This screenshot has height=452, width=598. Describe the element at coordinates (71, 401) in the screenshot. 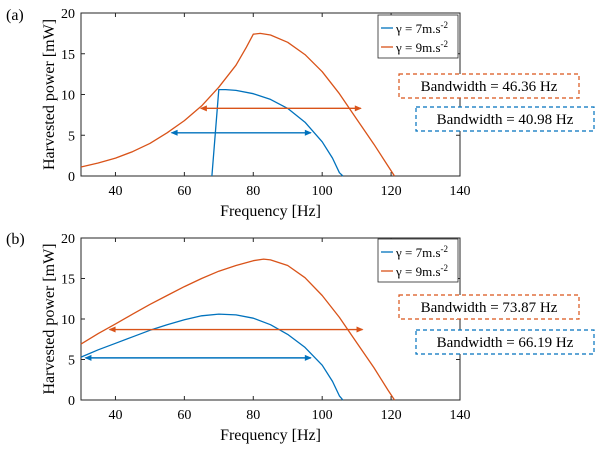

I see `panel-b-y-tick-label: 0` at that location.